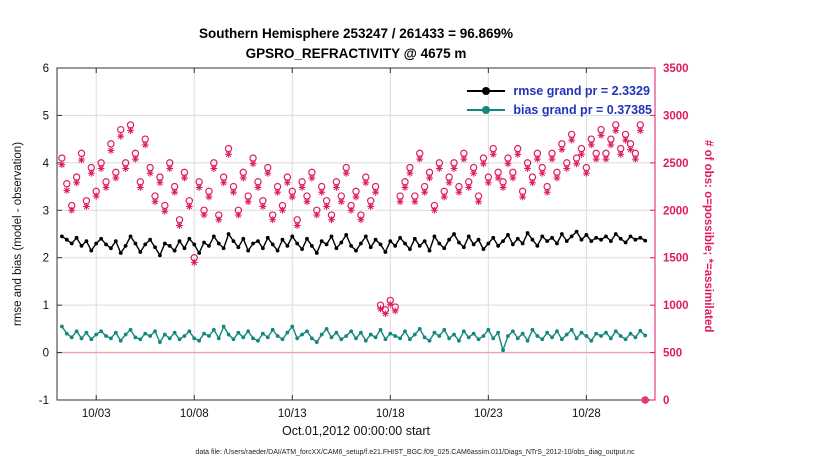  I want to click on svg-text: 500, so click(672, 354).